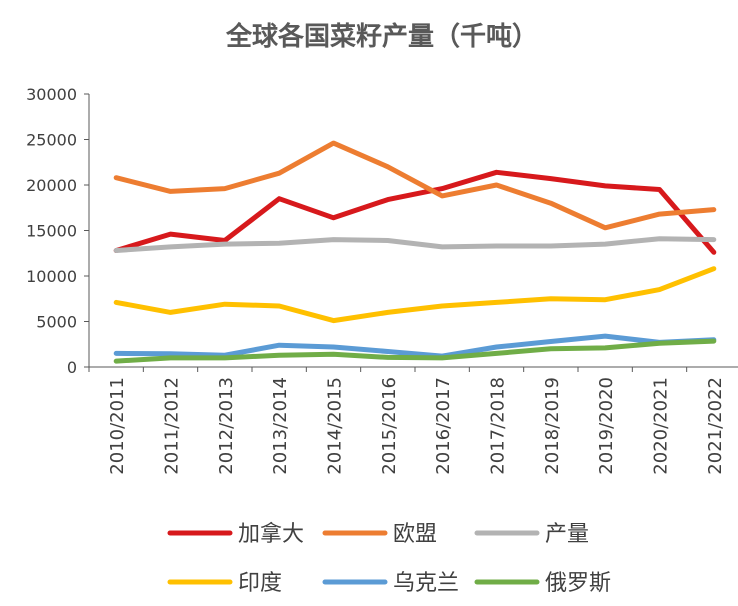  I want to click on y-tick-label: 10000, so click(51, 276).